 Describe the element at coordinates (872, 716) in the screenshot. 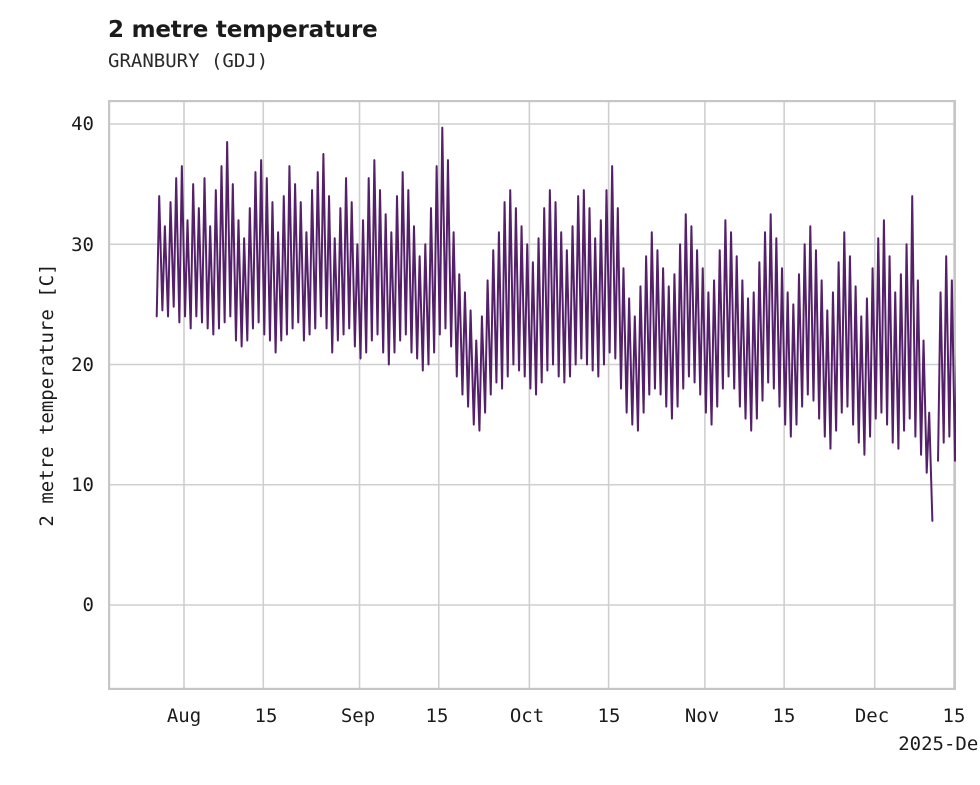

I see `x-tick-dec: Dec` at that location.